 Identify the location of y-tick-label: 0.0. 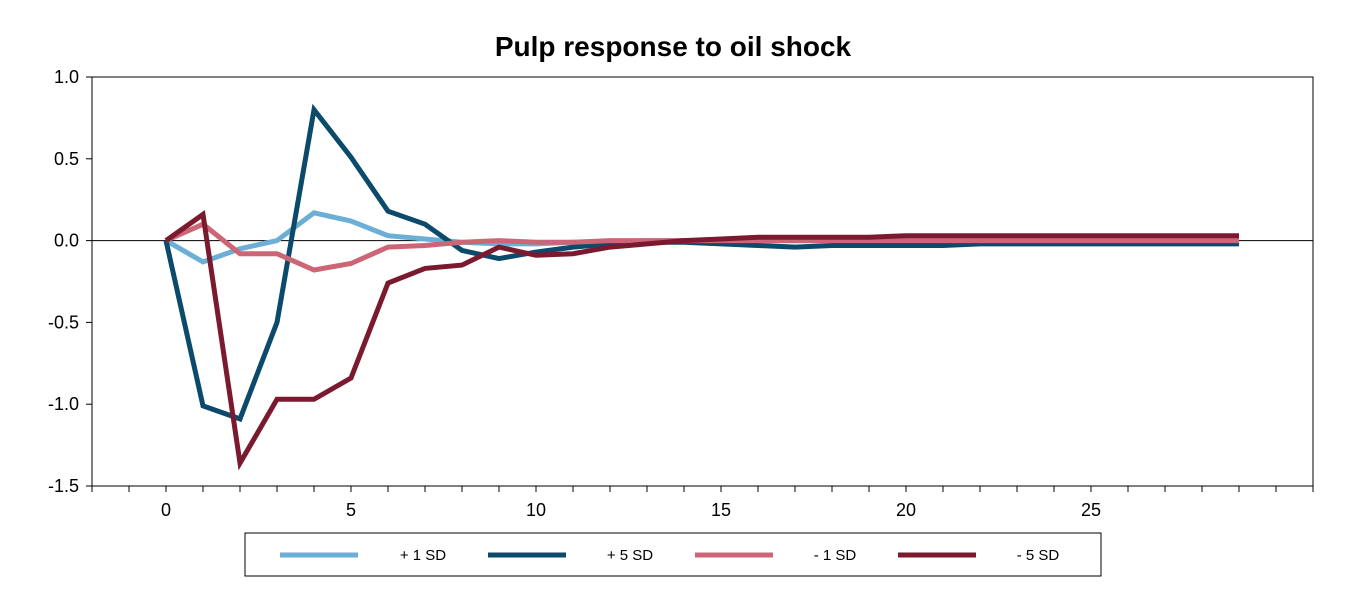
(66, 241).